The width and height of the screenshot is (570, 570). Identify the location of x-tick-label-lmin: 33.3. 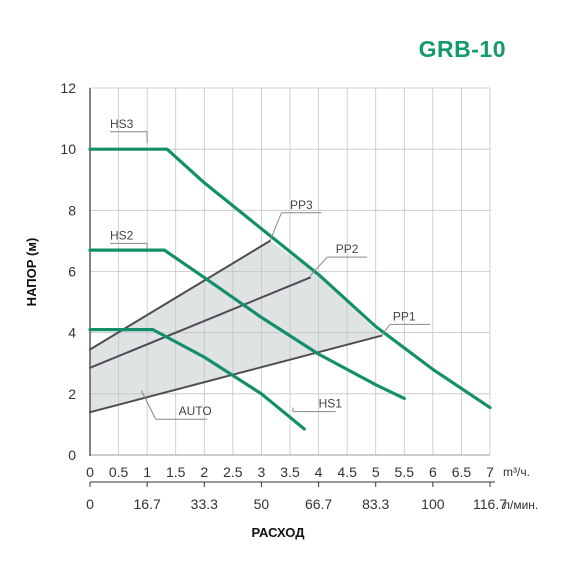
(204, 504).